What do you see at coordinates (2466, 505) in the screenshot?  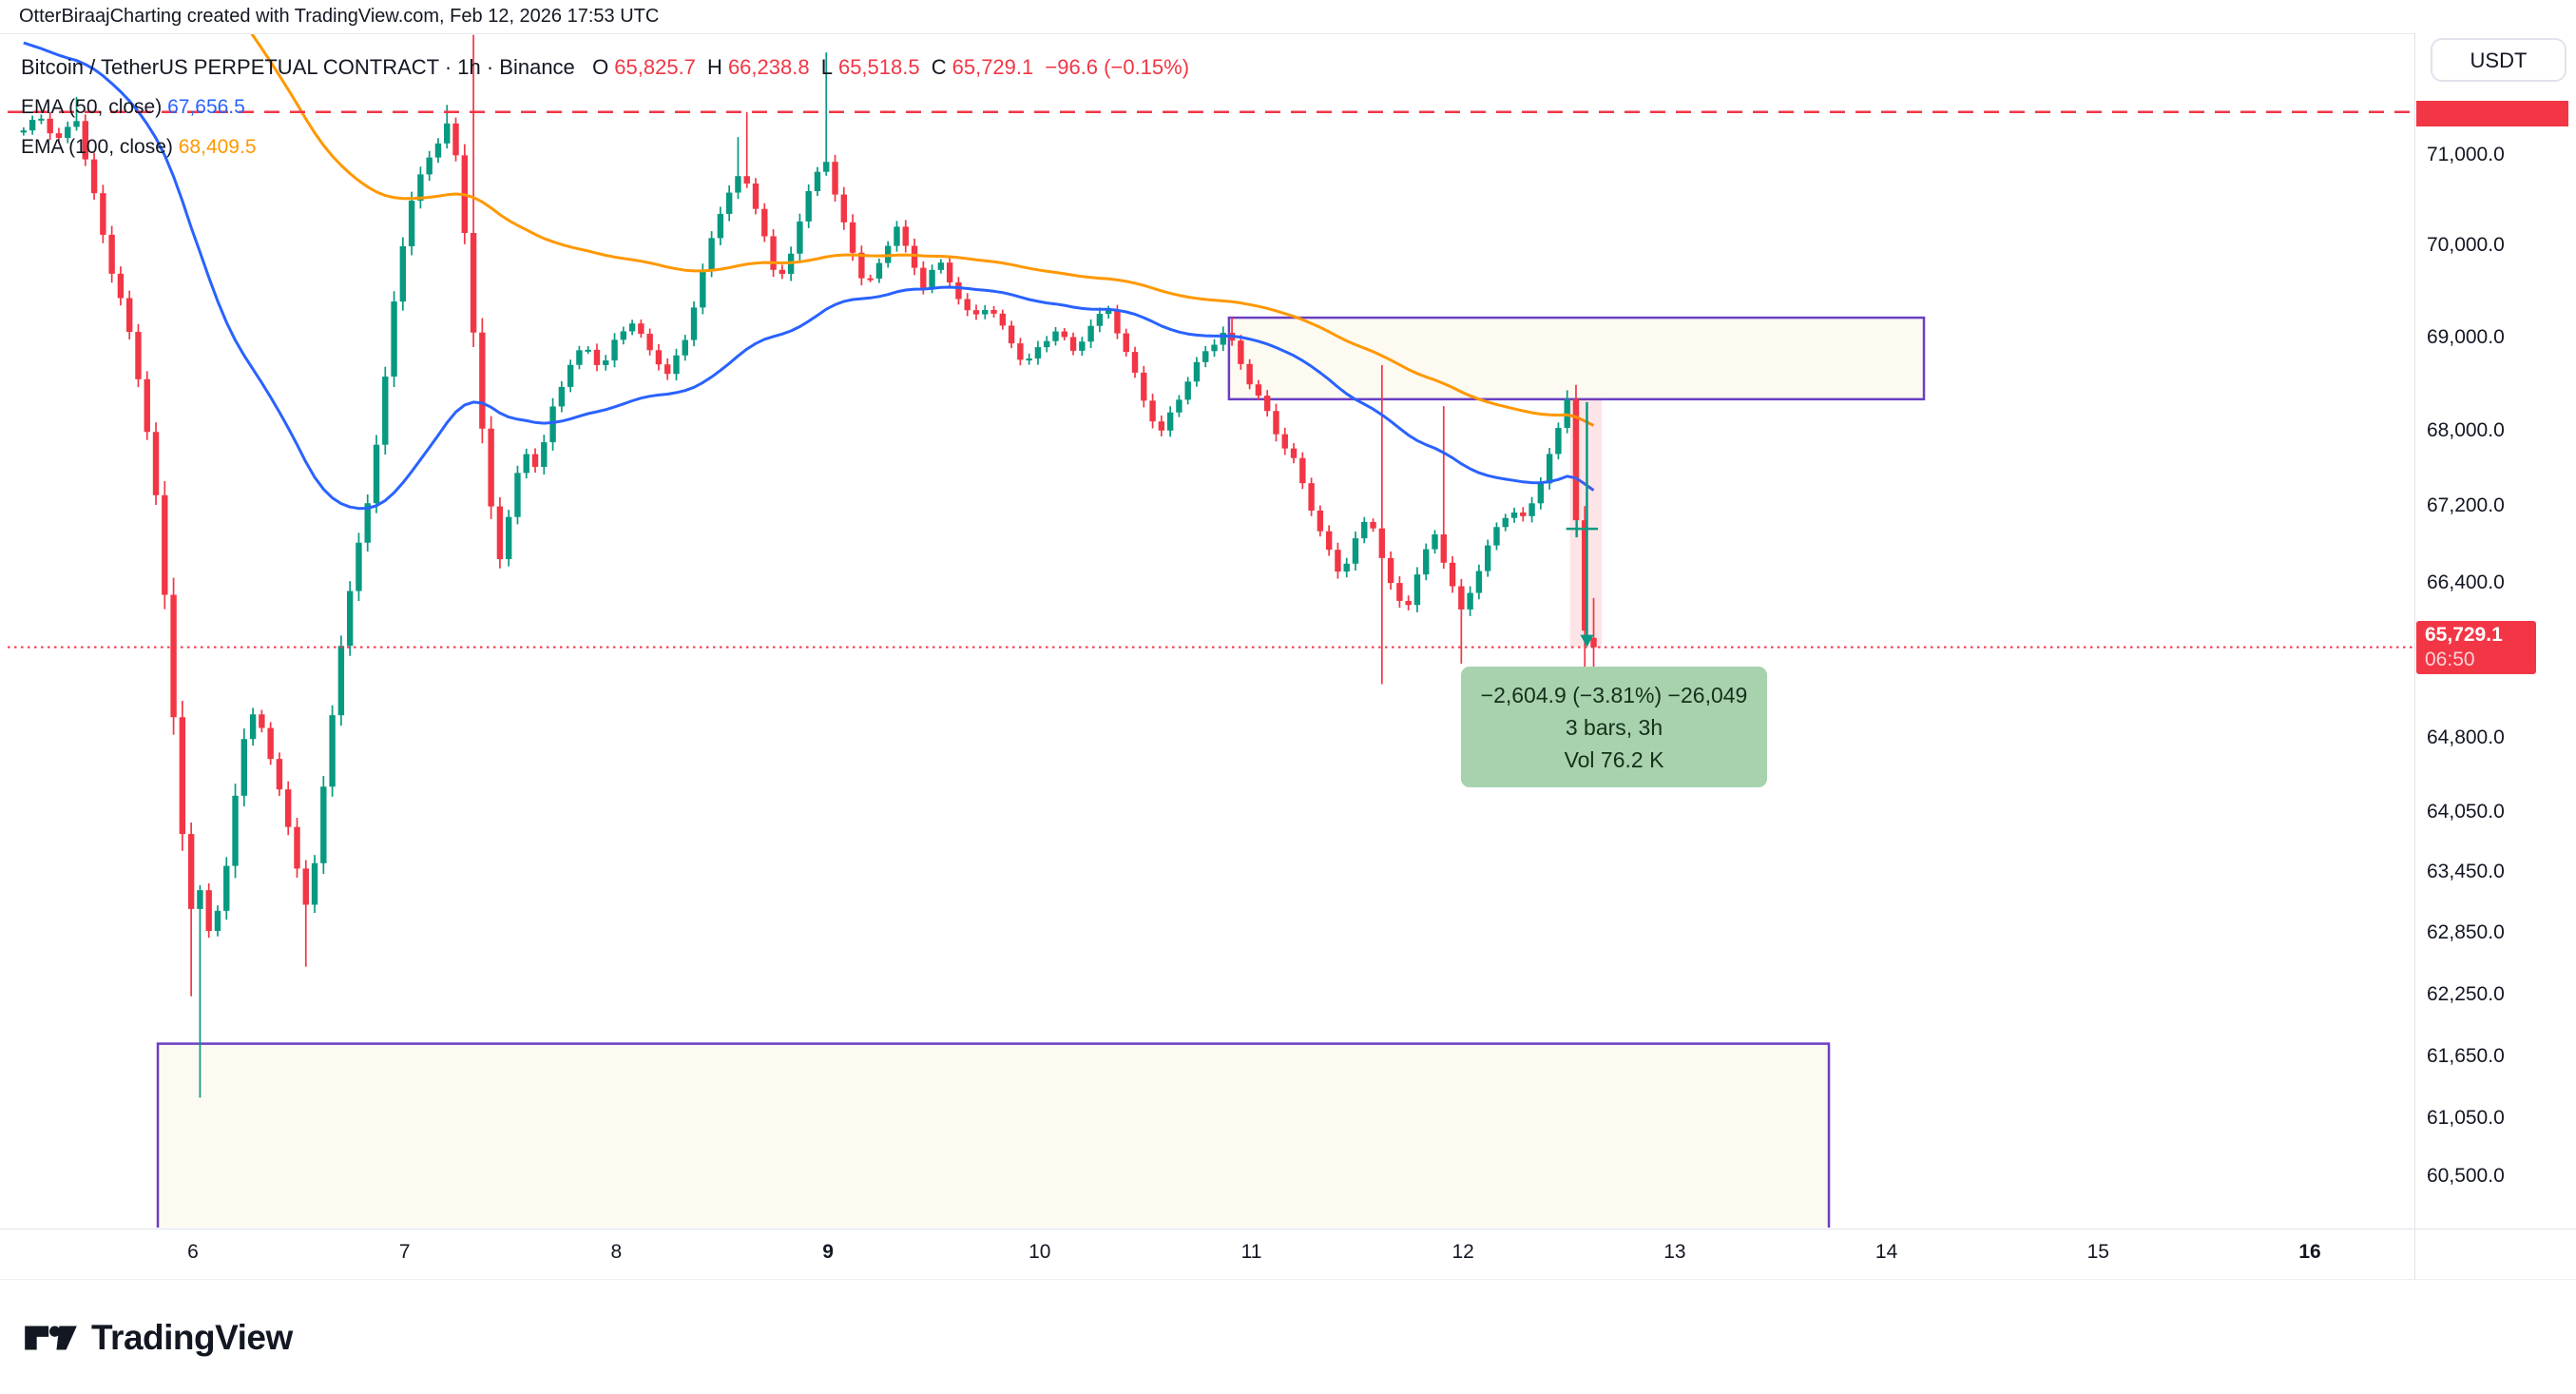 I see `price-axis-label: 67,200.0` at bounding box center [2466, 505].